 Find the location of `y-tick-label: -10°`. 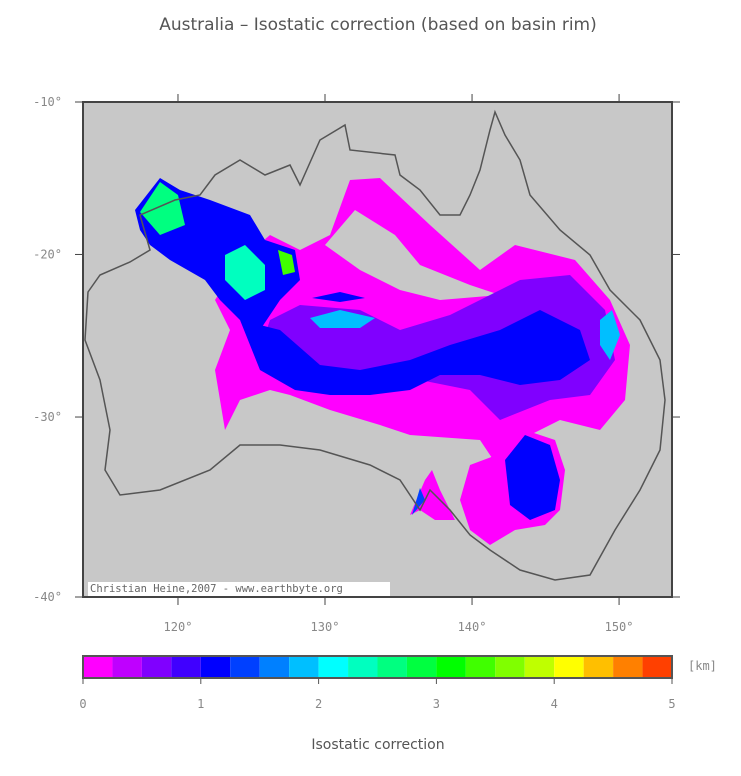

y-tick-label: -10° is located at coordinates (47, 102).